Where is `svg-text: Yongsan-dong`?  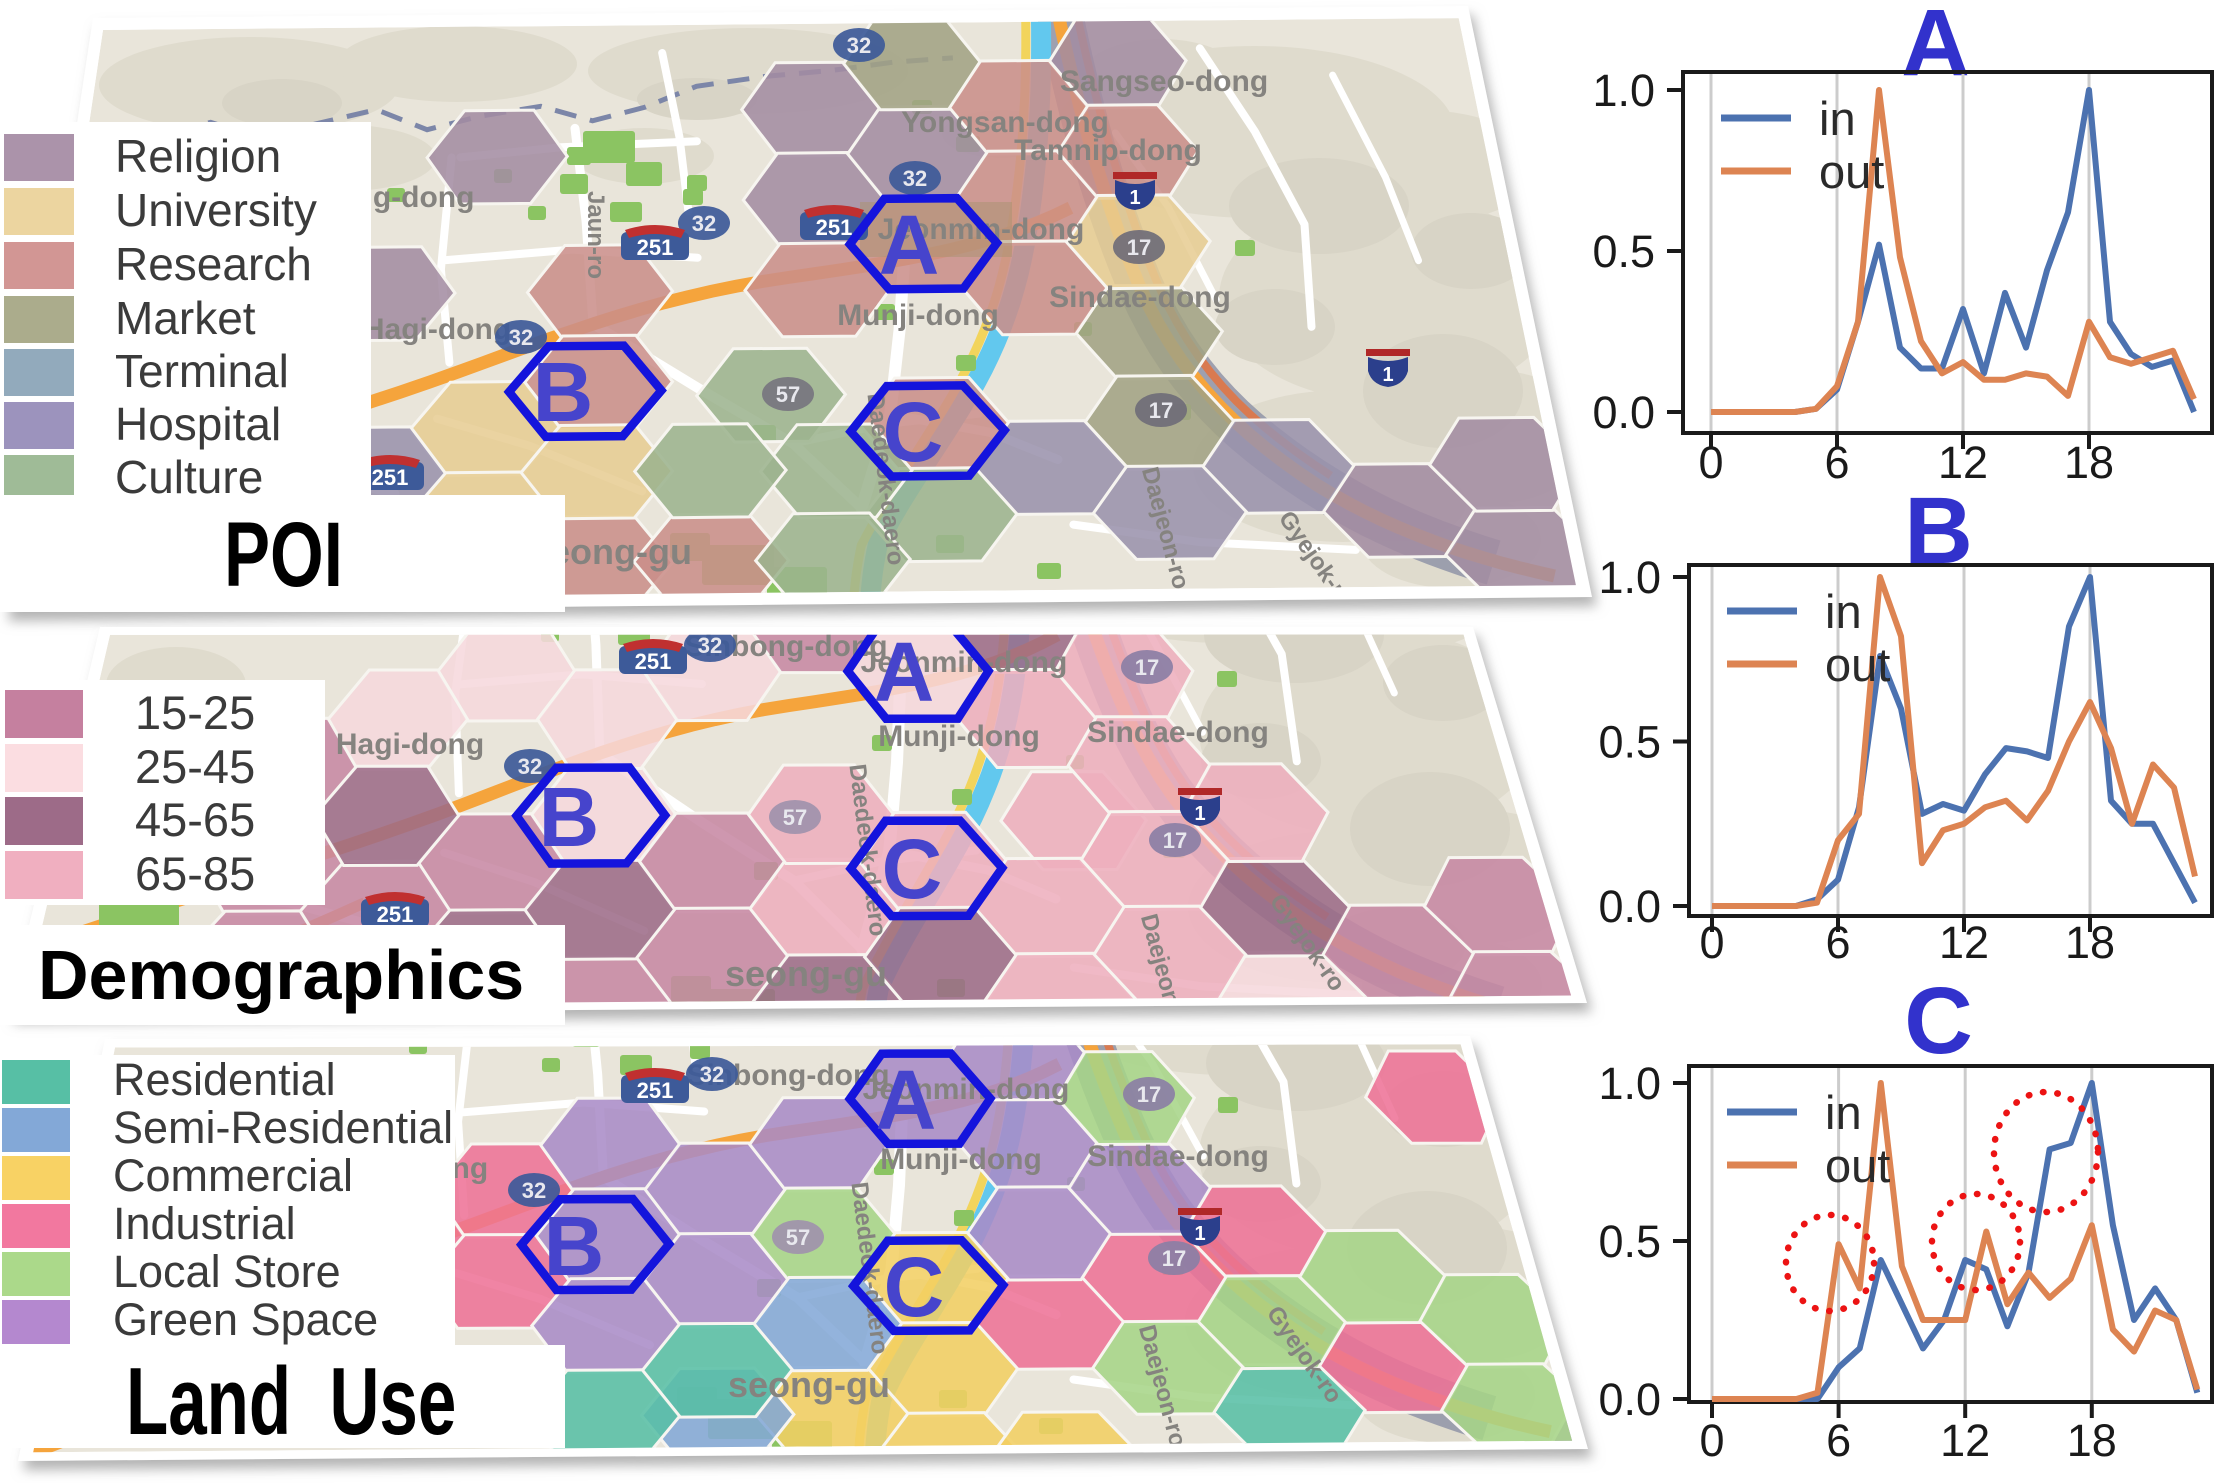
svg-text: Yongsan-dong is located at coordinates (1005, 122).